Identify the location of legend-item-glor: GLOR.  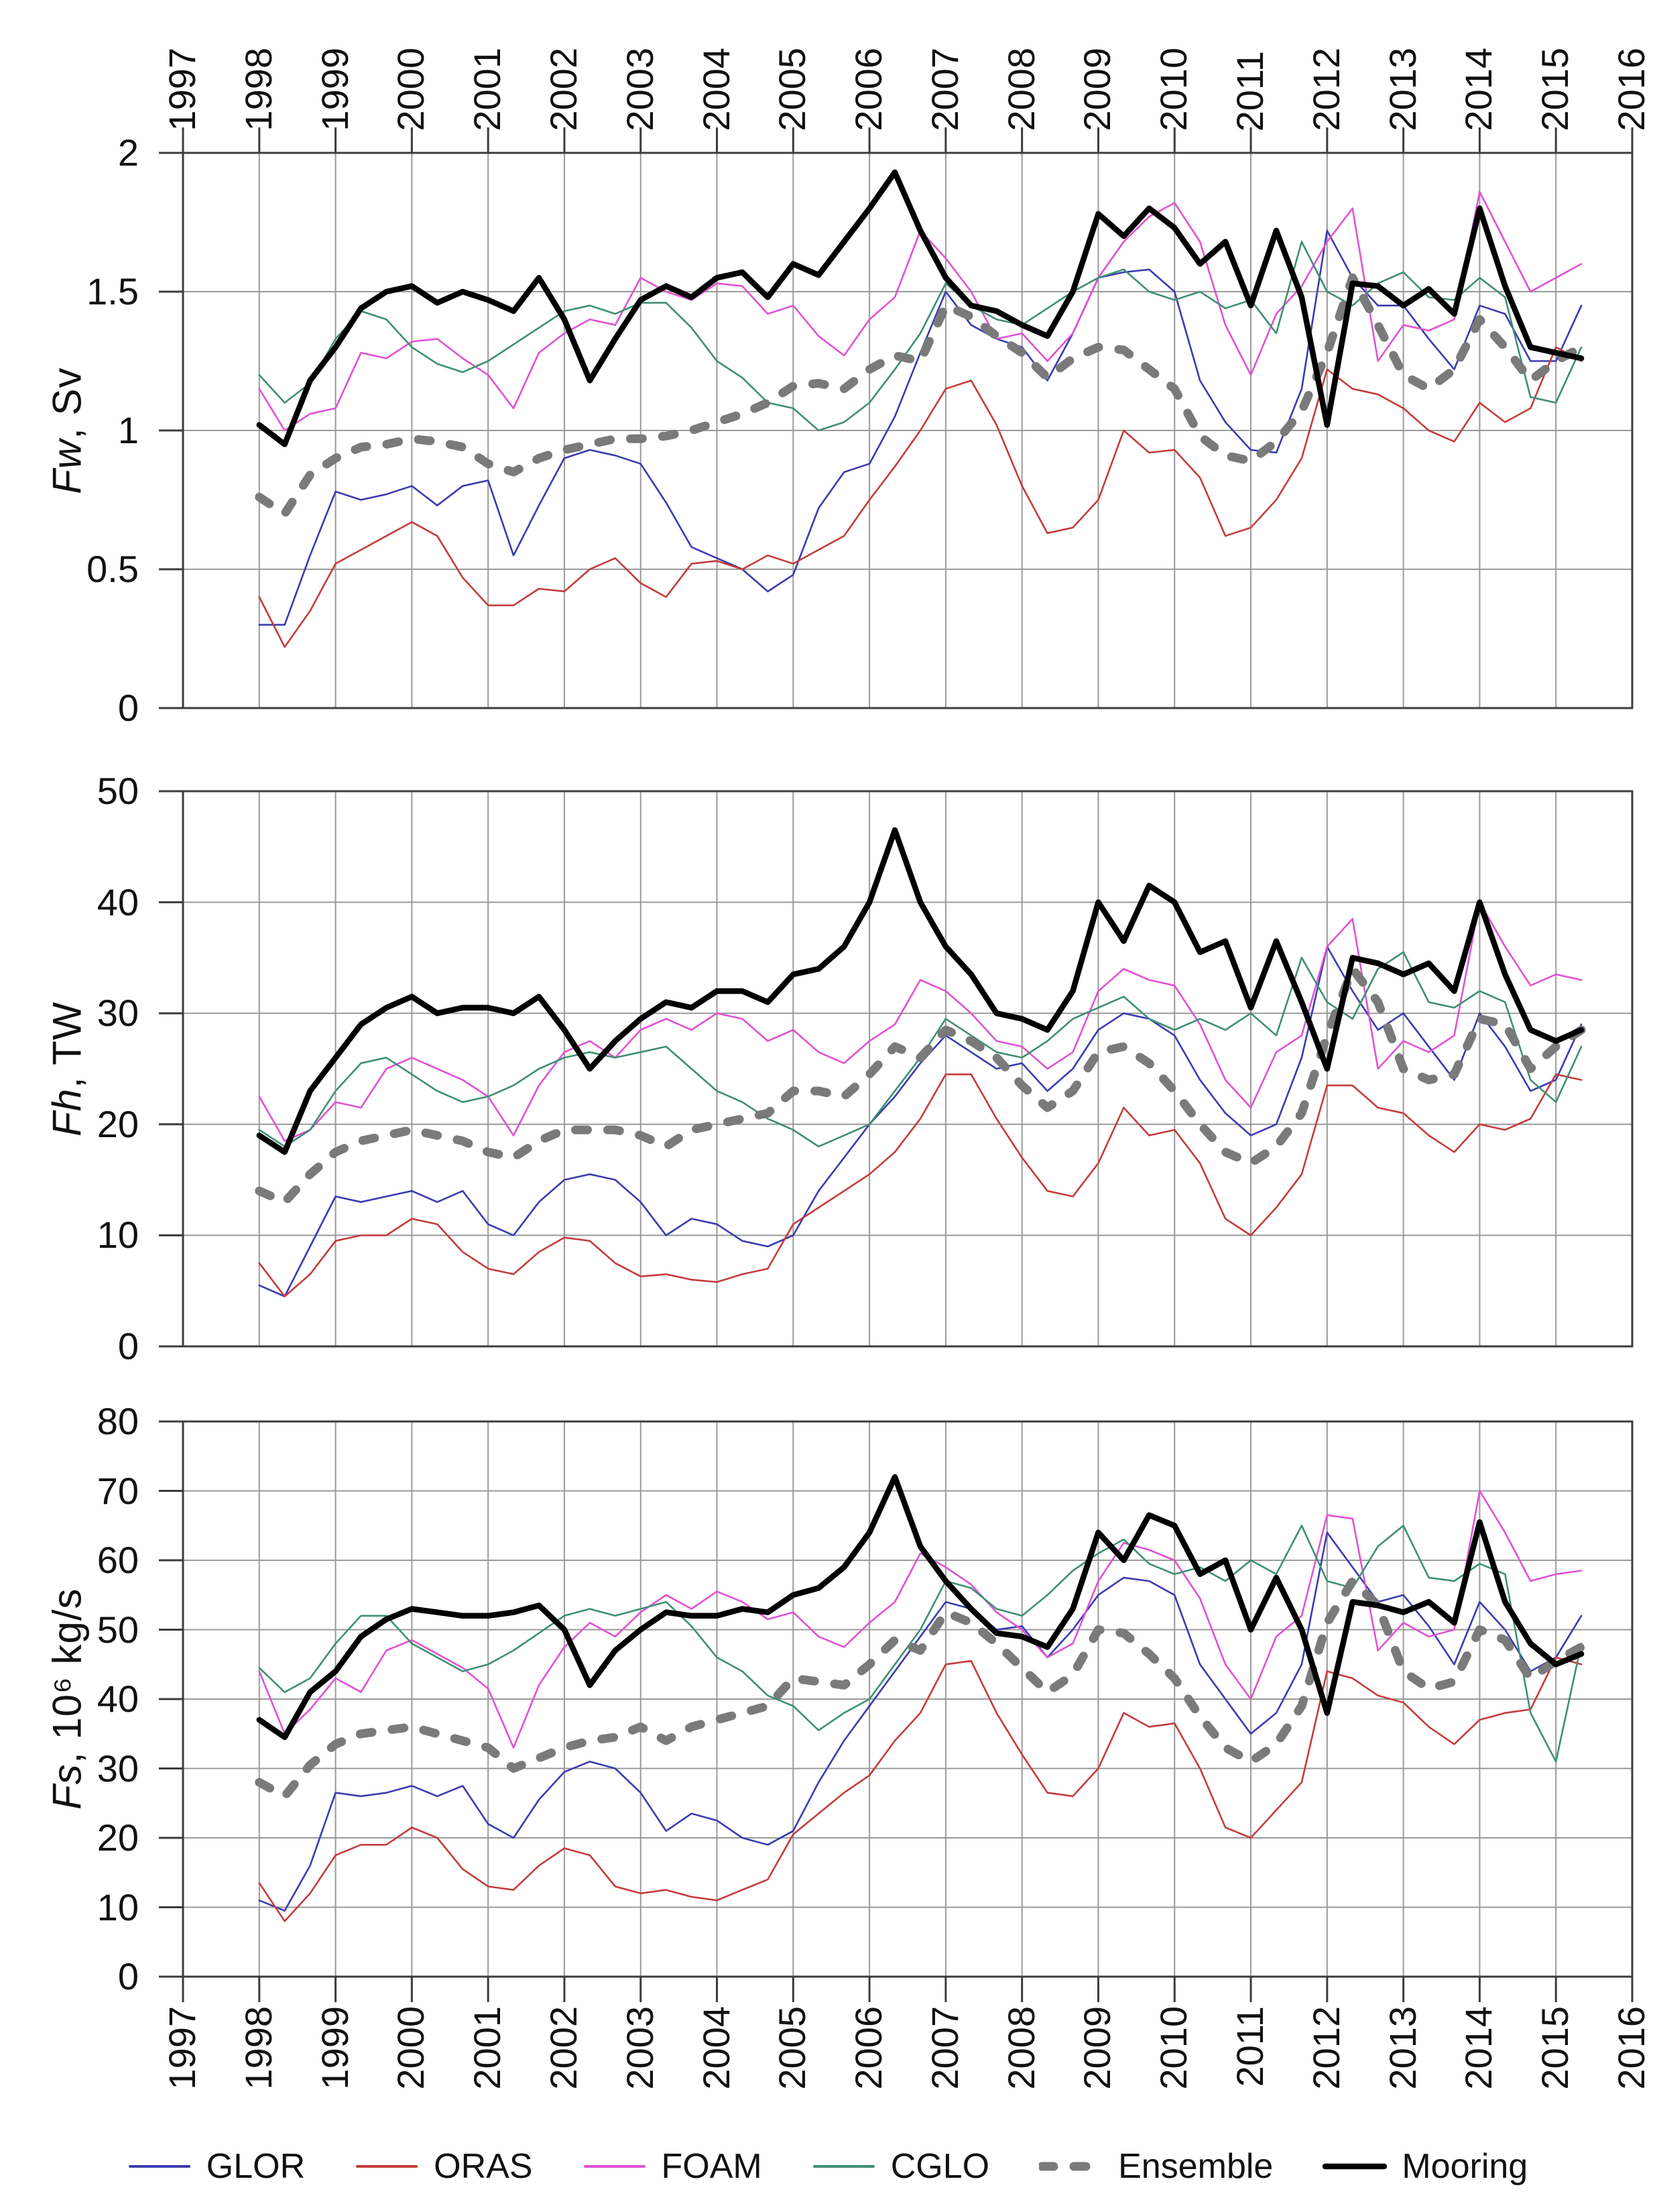
(216, 2166).